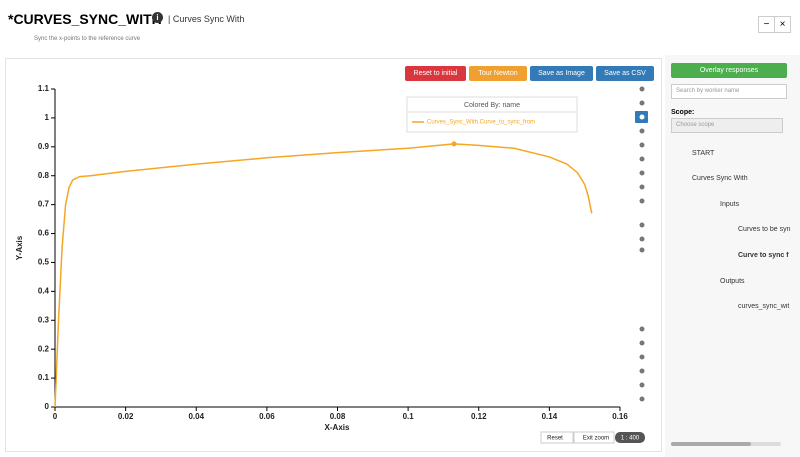  What do you see at coordinates (620, 416) in the screenshot?
I see `x-tick-label: 0.16` at bounding box center [620, 416].